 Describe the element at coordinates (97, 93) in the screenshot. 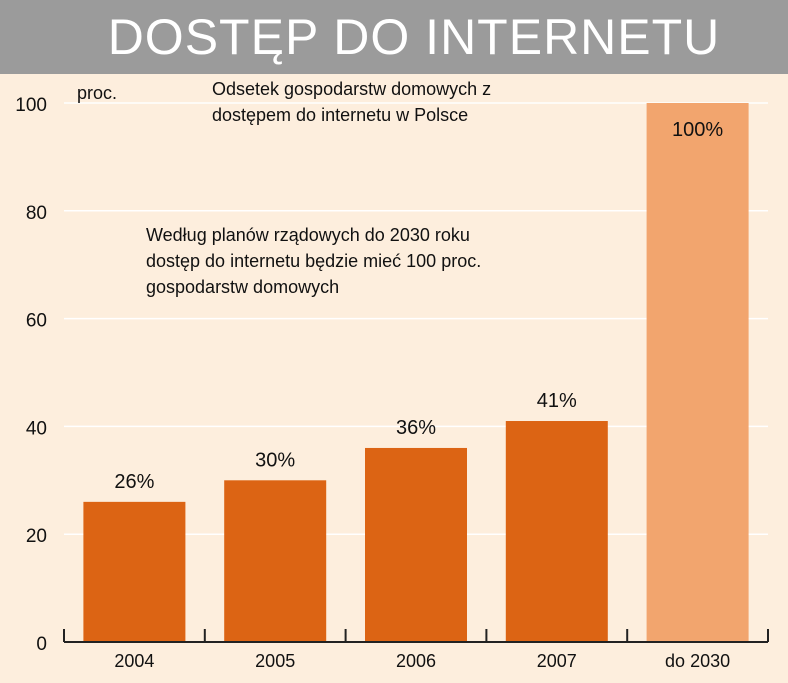

I see `y-axis-unit-label: proc.` at that location.